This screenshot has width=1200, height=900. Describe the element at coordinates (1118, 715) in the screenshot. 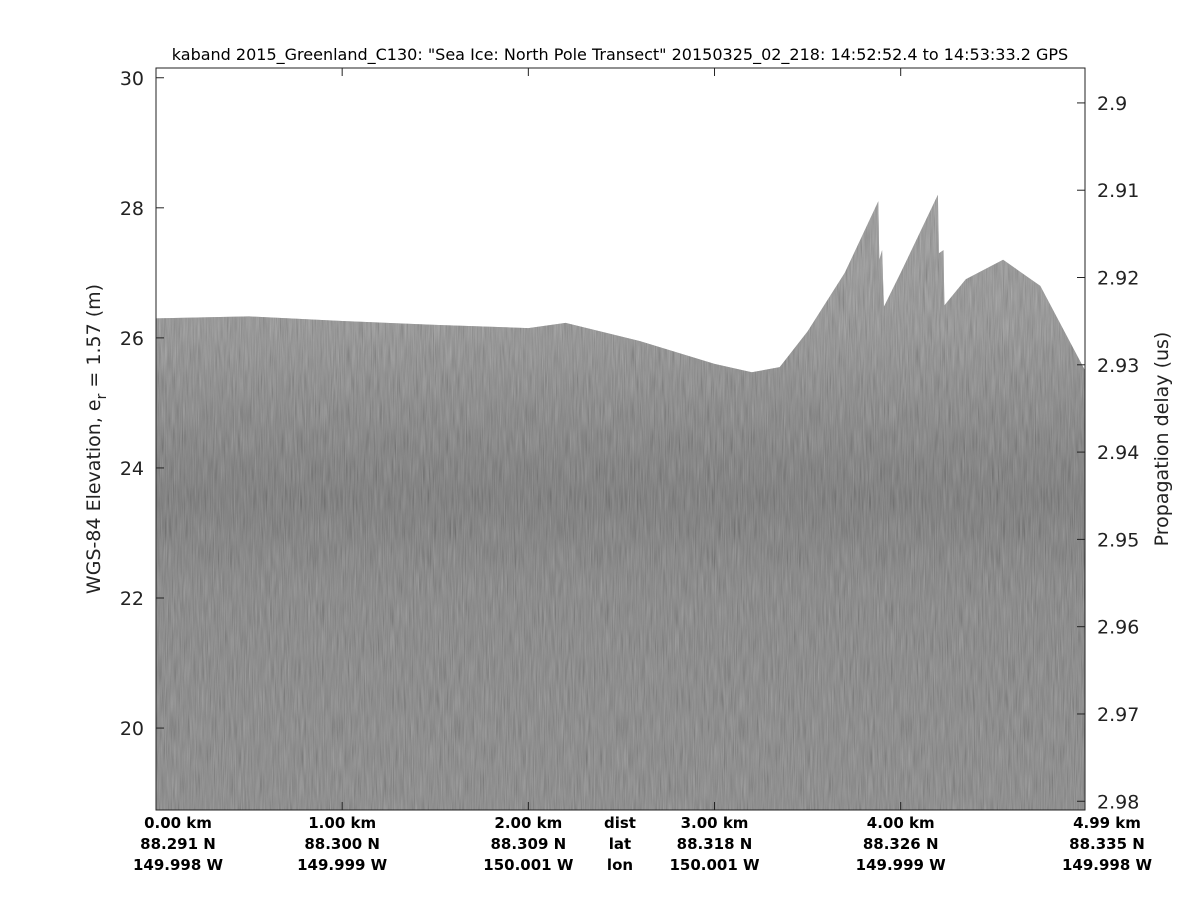

I see `y2-tick-label: 2.97` at that location.